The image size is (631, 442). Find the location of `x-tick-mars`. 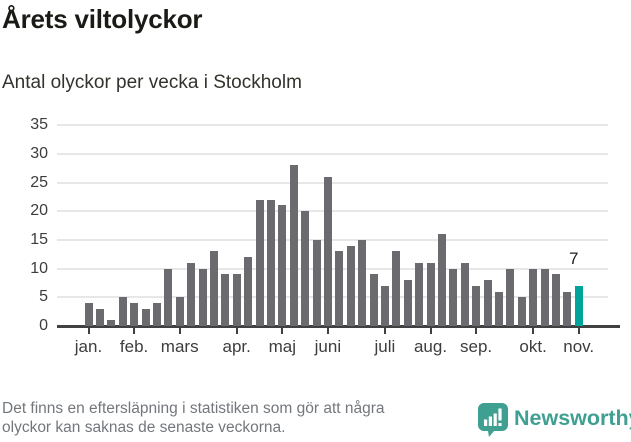

x-tick-mars is located at coordinates (179, 331).